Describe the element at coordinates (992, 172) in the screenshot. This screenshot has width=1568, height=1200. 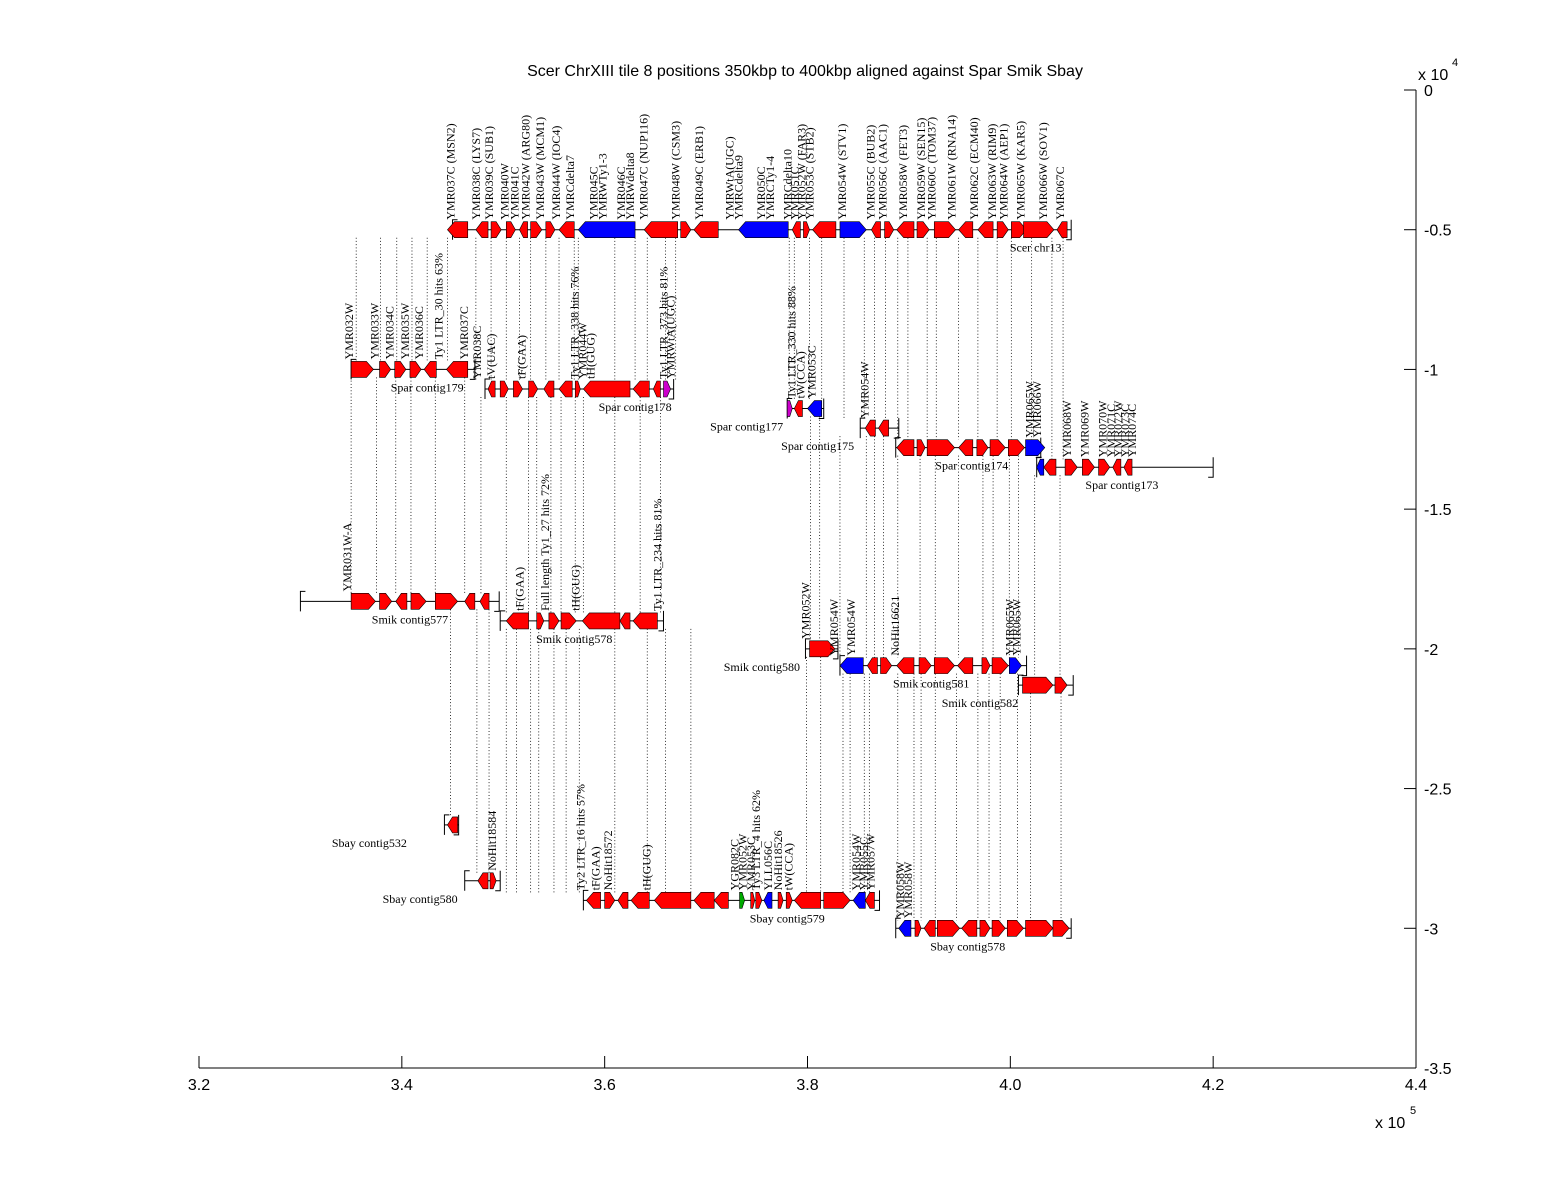
I see `gene-label: YMR063W (RIM9)` at that location.